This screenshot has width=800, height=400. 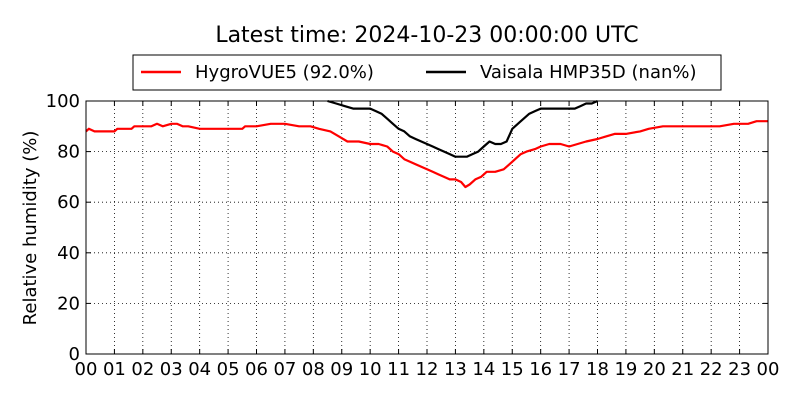 I want to click on x-tick-label: 13, so click(x=455, y=369).